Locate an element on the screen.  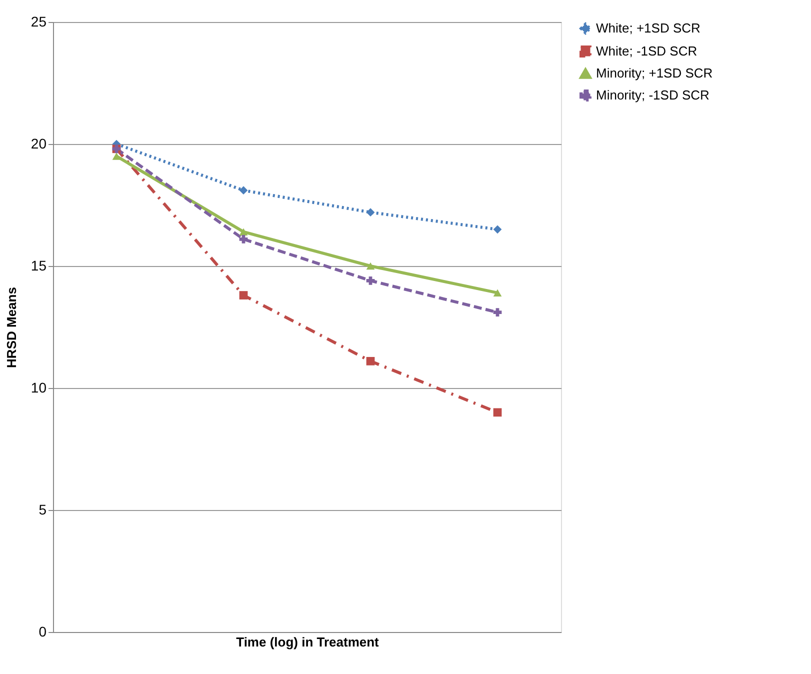
y-tick-label: 0 is located at coordinates (42, 632).